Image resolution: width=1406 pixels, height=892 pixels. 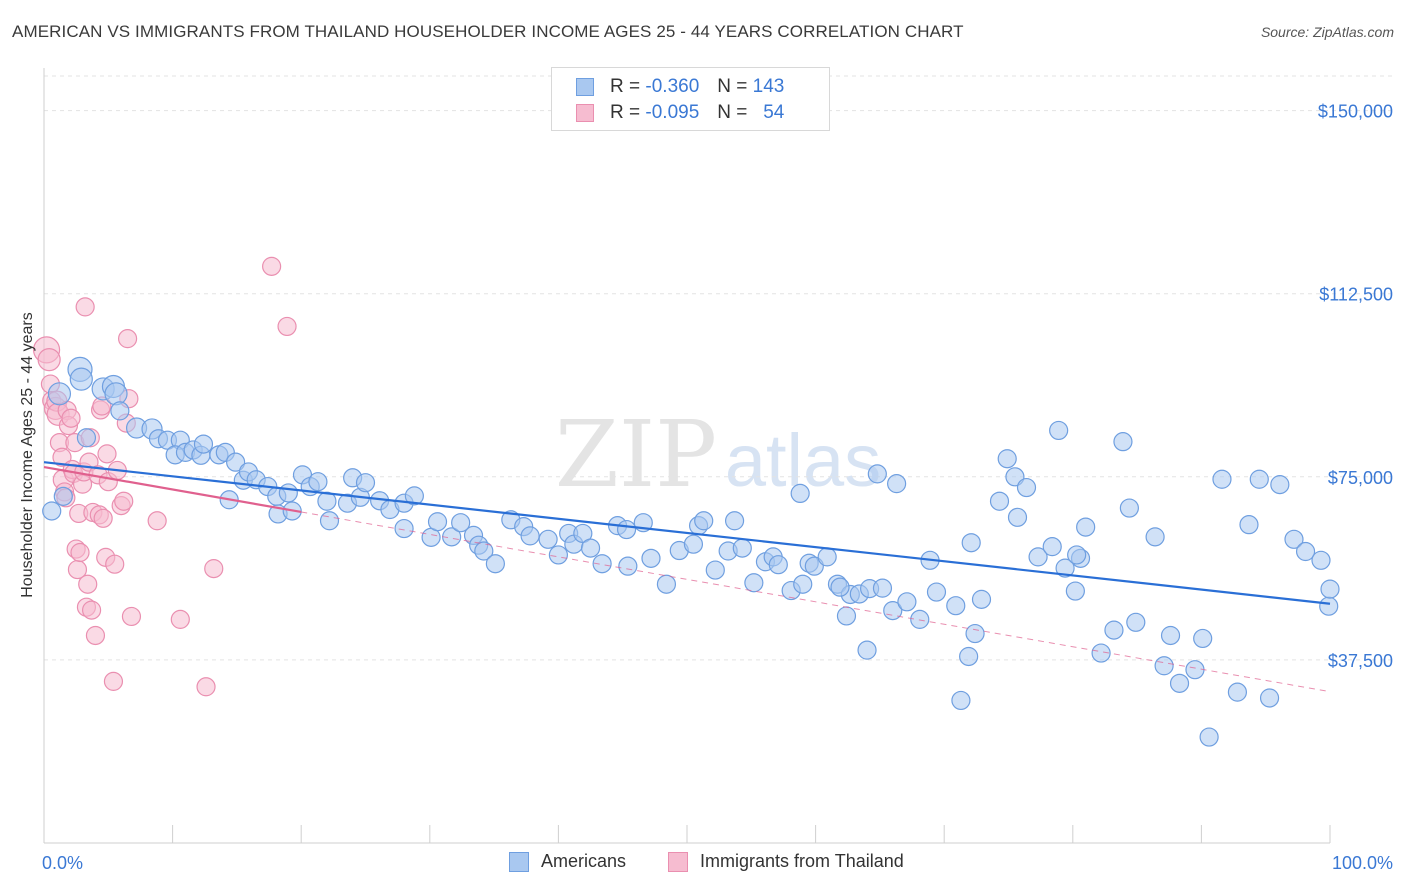 I want to click on legend-row-thailand: R = -0.095 N = 54, so click(x=680, y=113).